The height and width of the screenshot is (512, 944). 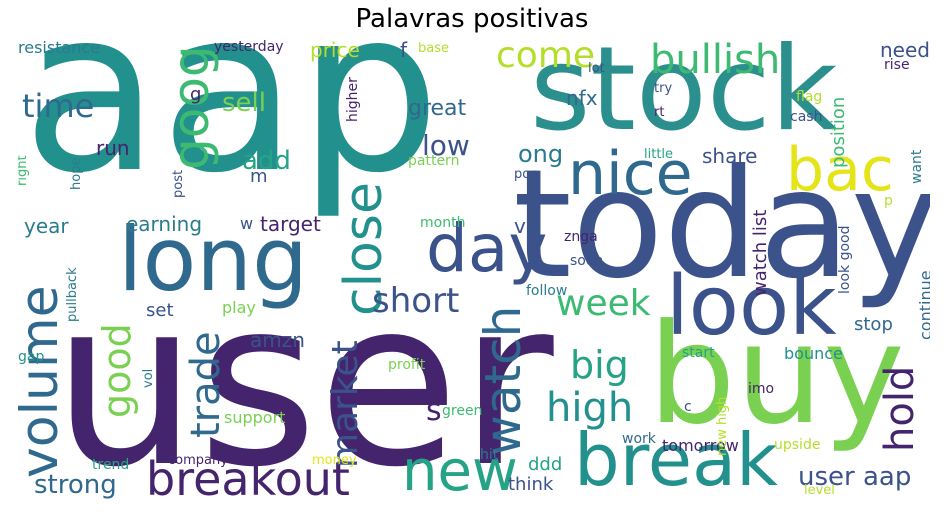 I want to click on word-short: short, so click(x=416, y=301).